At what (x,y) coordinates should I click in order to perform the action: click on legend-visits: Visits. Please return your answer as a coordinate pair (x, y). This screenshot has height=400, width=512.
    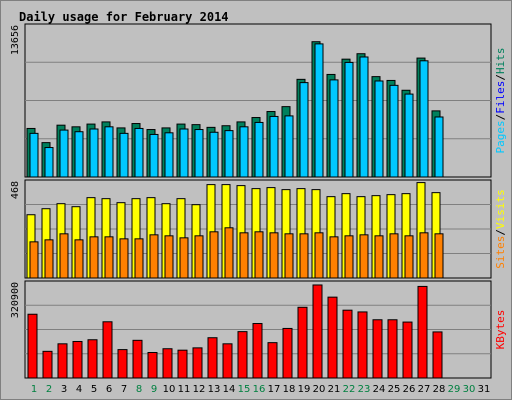
    Looking at the image, I should click on (500, 209).